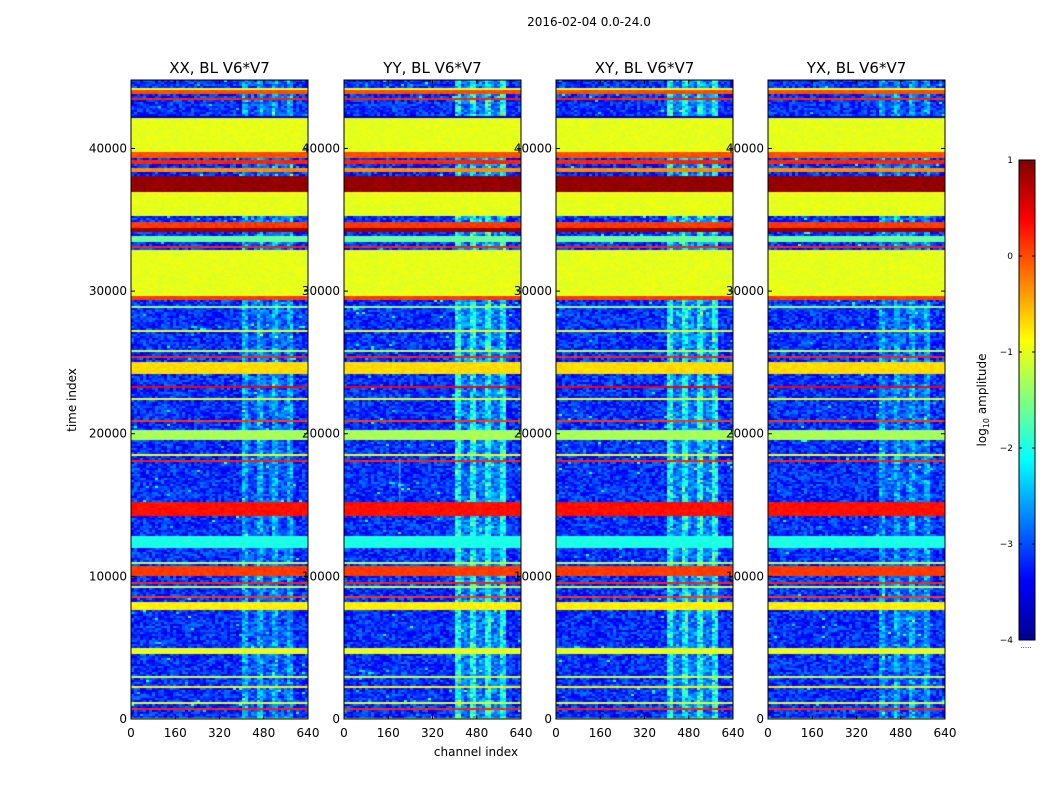 The width and height of the screenshot is (1050, 800). Describe the element at coordinates (1006, 545) in the screenshot. I see `colorbar-tick-label: −3` at that location.